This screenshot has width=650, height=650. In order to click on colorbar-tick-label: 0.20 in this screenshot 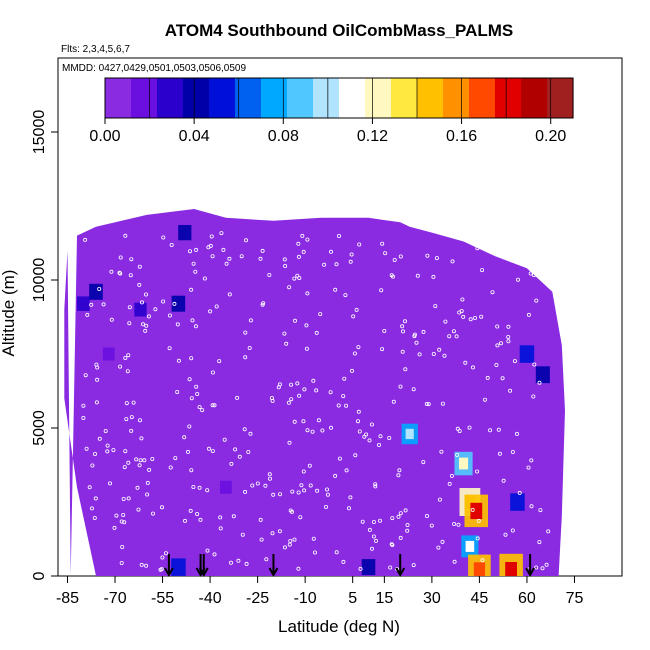, I will do `click(550, 136)`.